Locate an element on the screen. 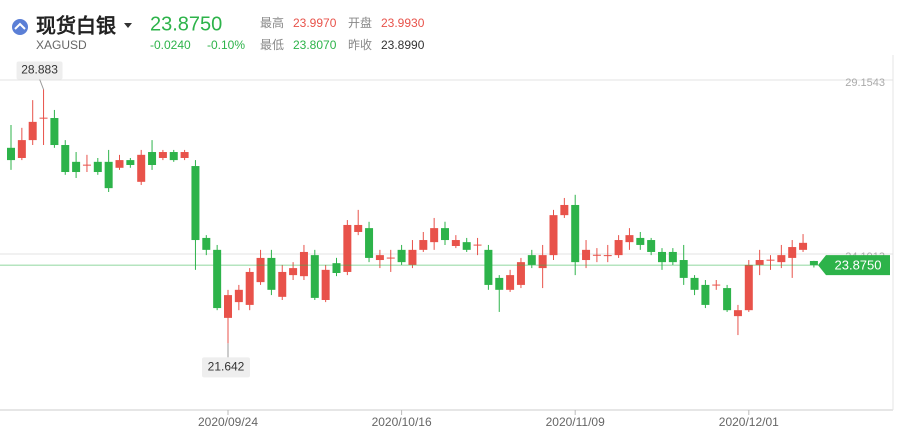 Image resolution: width=899 pixels, height=439 pixels. x-tick-label: 2020/10/16 is located at coordinates (402, 422).